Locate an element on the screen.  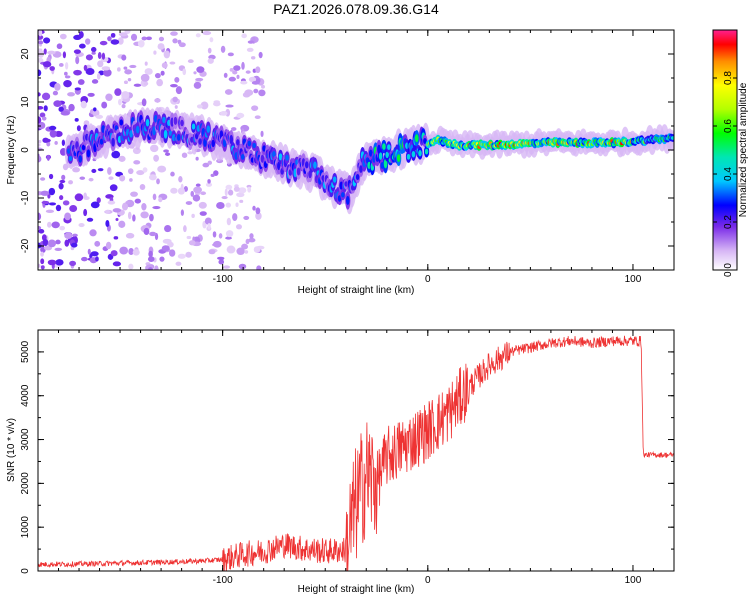
x-tick-label: 0 is located at coordinates (428, 279).